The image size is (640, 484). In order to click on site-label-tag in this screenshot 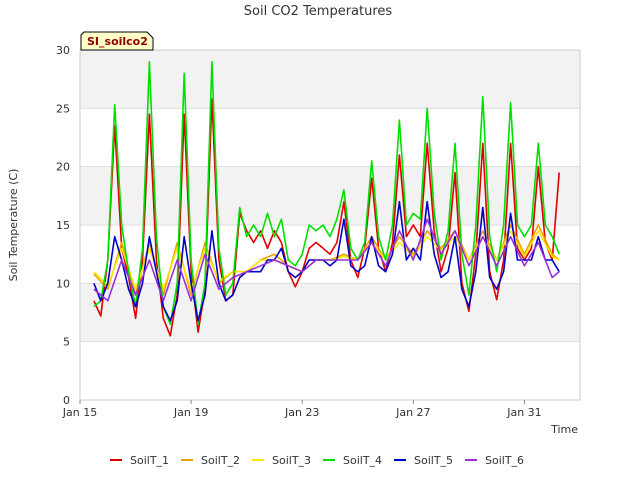, I will do `click(117, 41)`.